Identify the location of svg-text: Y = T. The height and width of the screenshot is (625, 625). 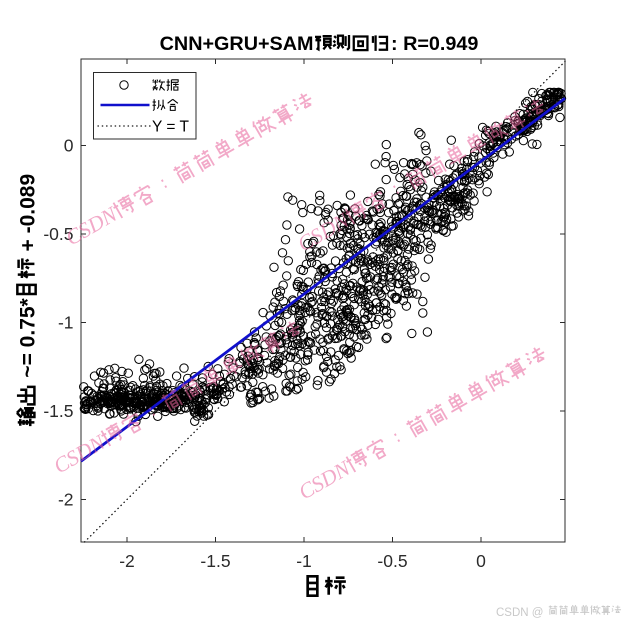
(170, 127).